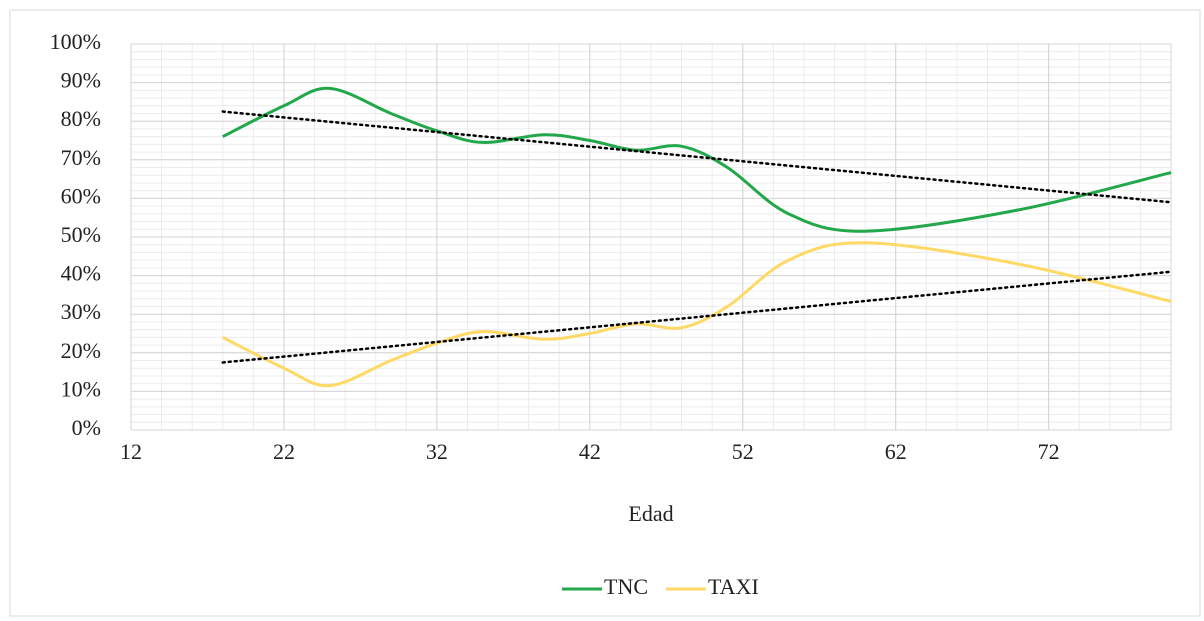  I want to click on y-tick-label: 60%, so click(81, 195).